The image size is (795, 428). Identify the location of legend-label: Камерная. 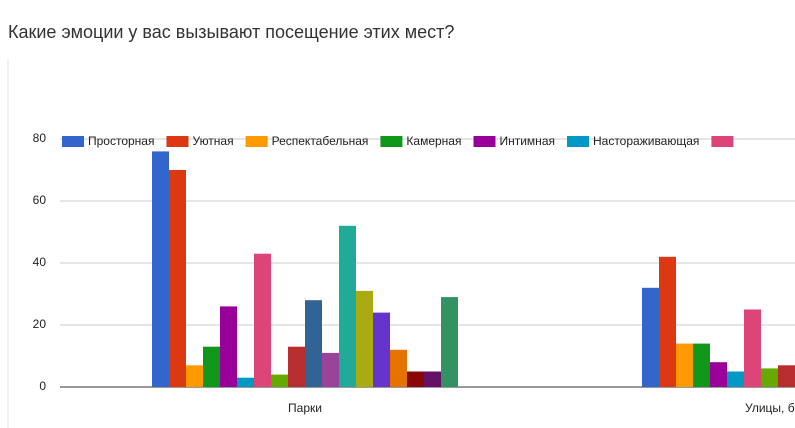
(433, 141).